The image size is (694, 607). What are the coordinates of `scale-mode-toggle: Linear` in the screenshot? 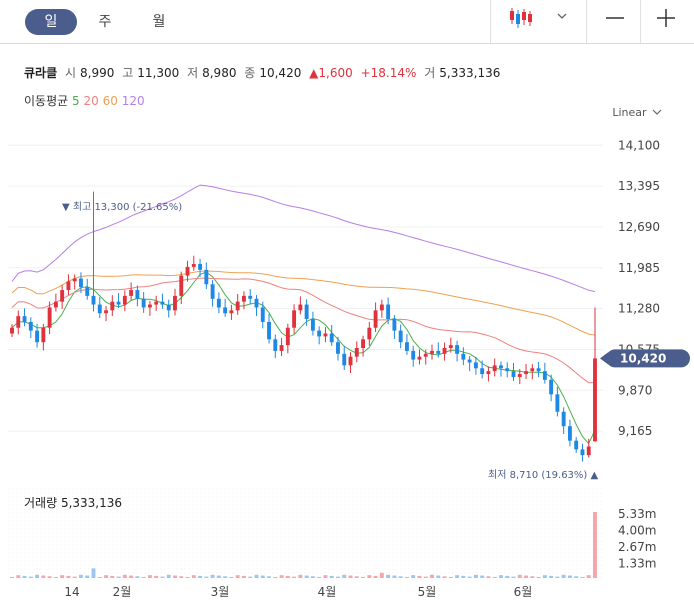 It's located at (637, 112).